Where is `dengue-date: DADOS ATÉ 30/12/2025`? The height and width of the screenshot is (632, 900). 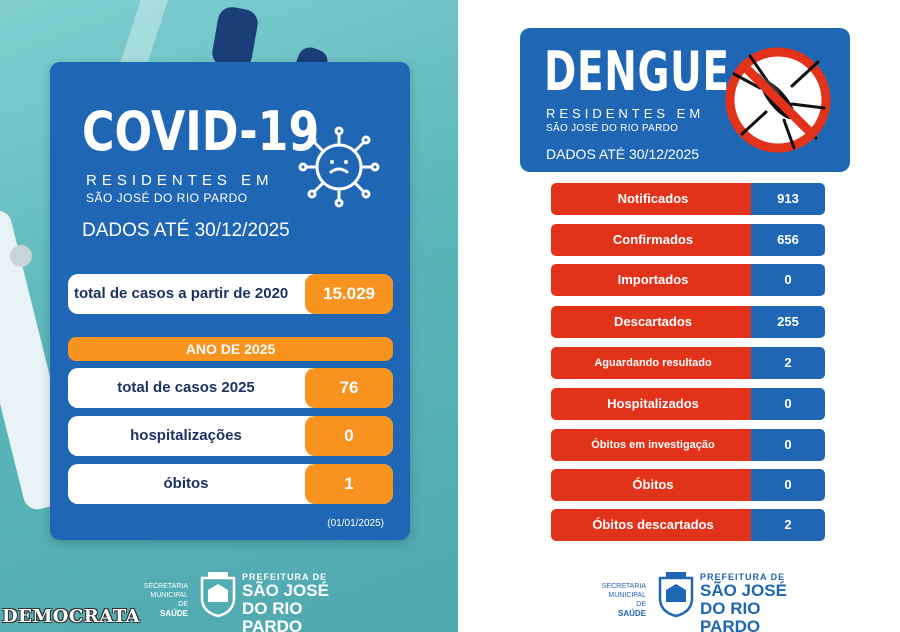 dengue-date: DADOS ATÉ 30/12/2025 is located at coordinates (623, 154).